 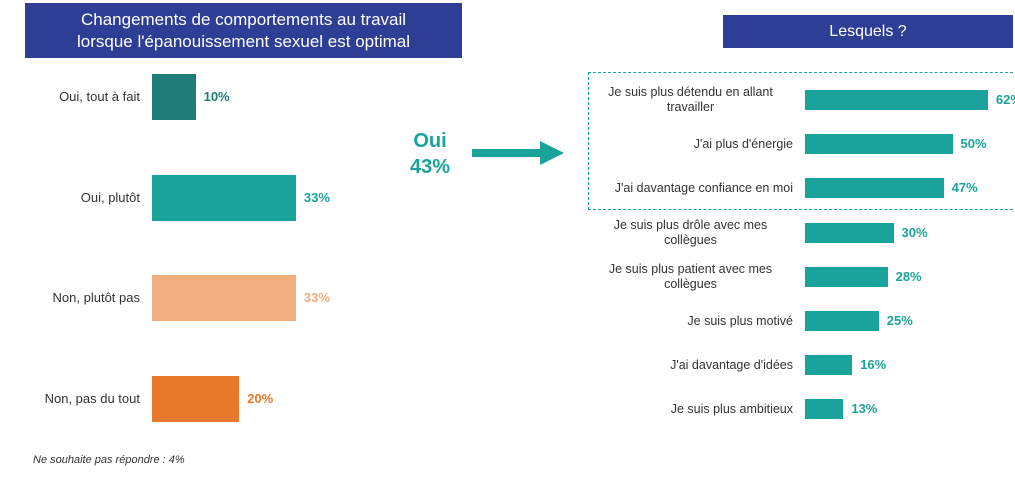 I want to click on category-label-wrap: J'ai plus d'énergie, so click(x=678, y=144).